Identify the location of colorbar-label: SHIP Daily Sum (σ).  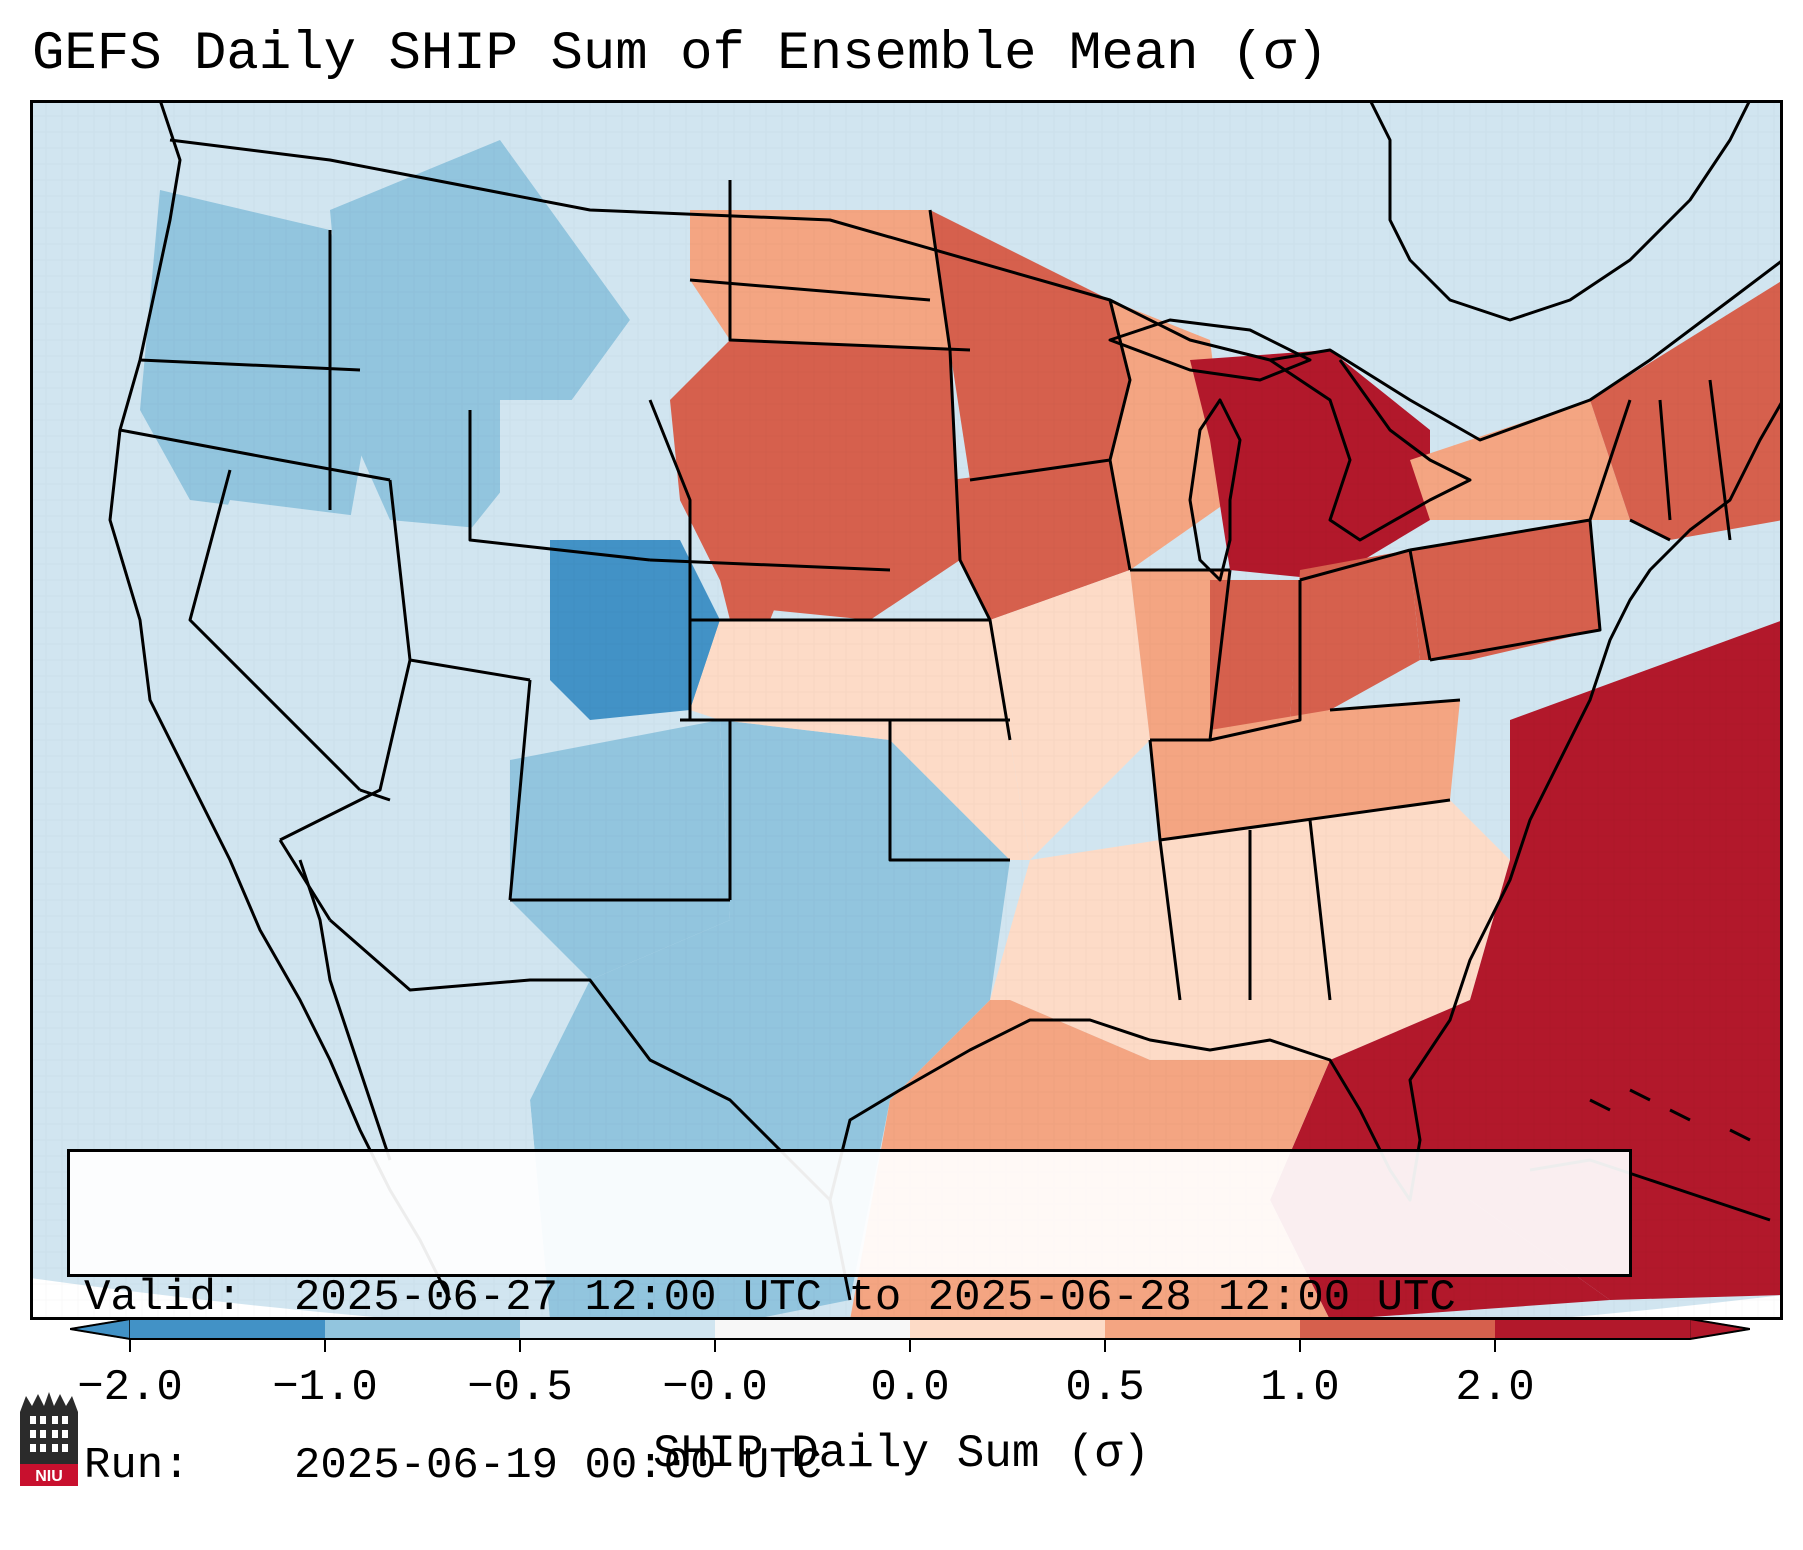
(901, 1454).